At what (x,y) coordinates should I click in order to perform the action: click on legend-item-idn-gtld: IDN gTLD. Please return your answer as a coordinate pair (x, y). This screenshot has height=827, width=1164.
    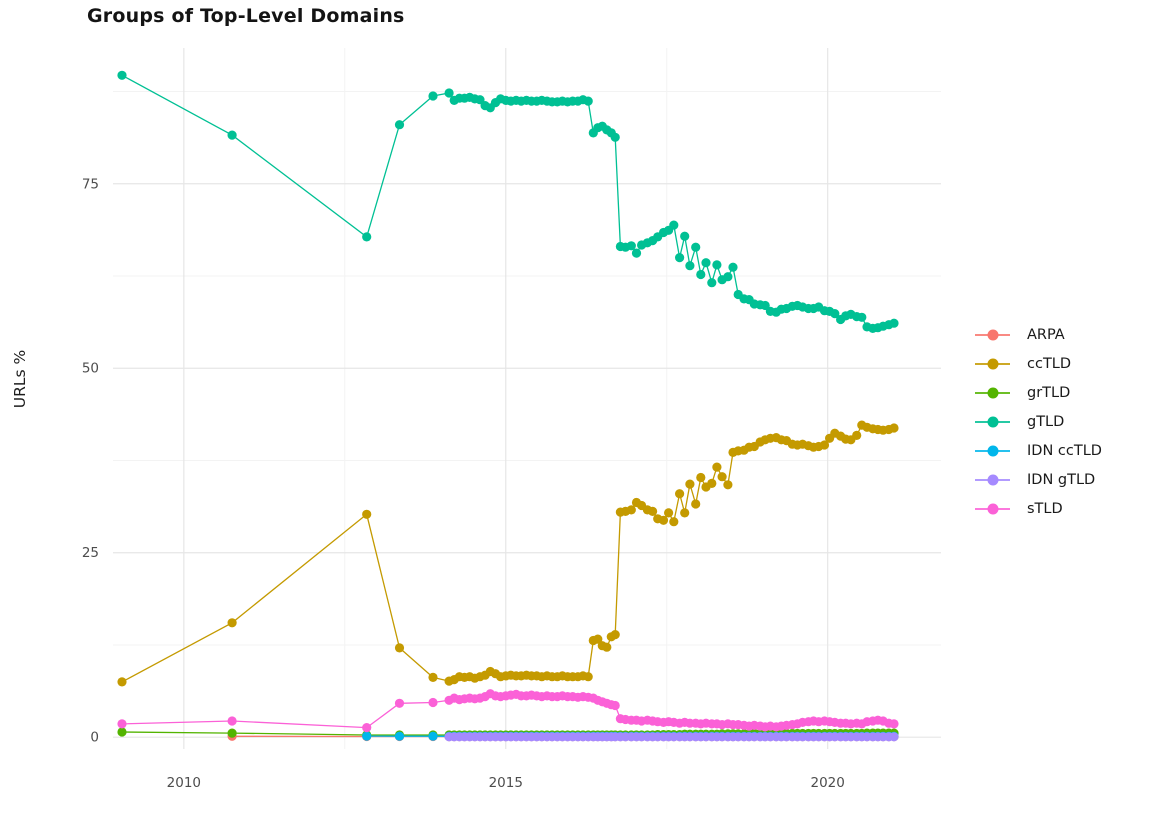
    Looking at the image, I should click on (1038, 479).